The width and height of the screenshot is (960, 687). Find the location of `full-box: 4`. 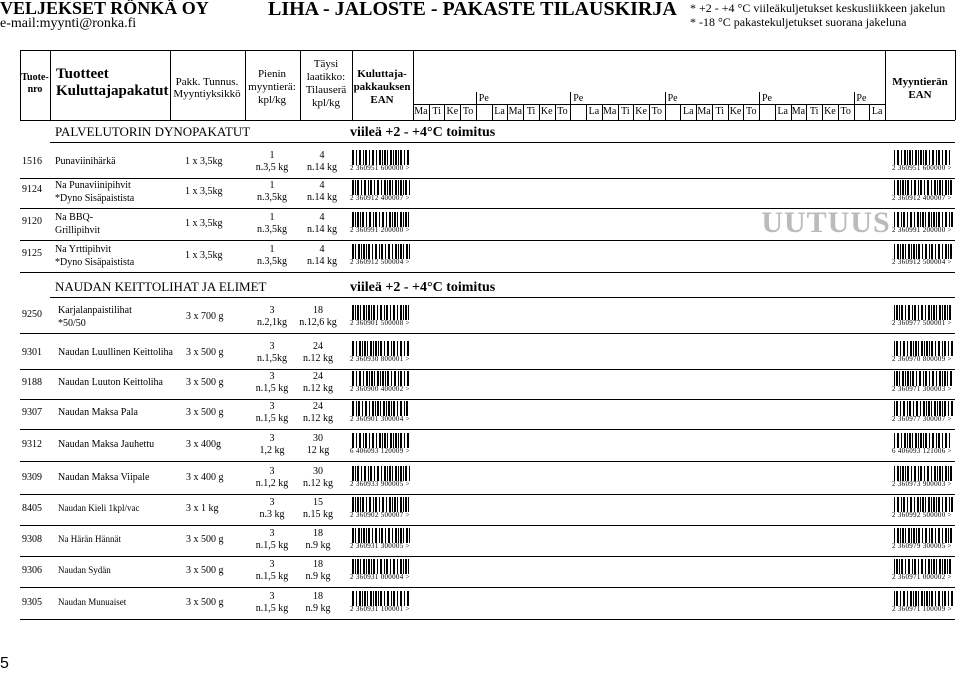

full-box: 4 is located at coordinates (322, 185).